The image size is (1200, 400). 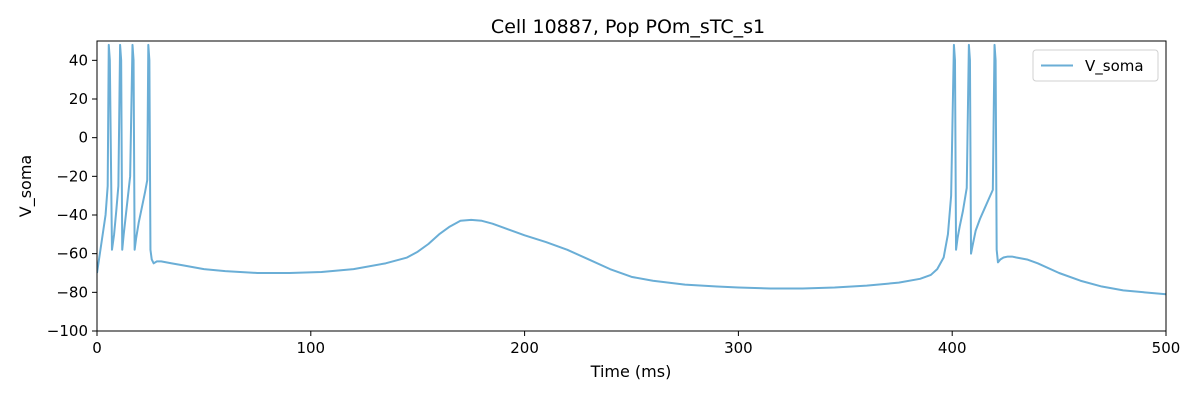 I want to click on x-tick-label: 100, so click(x=310, y=348).